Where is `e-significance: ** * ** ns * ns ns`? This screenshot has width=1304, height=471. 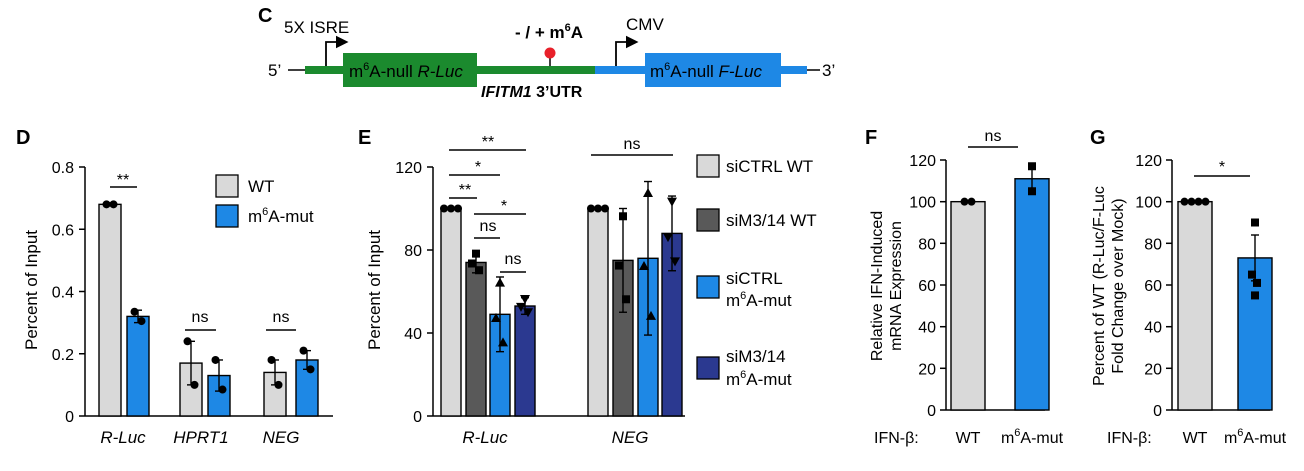
e-significance: ** * ** ns * ns ns is located at coordinates (561, 203).